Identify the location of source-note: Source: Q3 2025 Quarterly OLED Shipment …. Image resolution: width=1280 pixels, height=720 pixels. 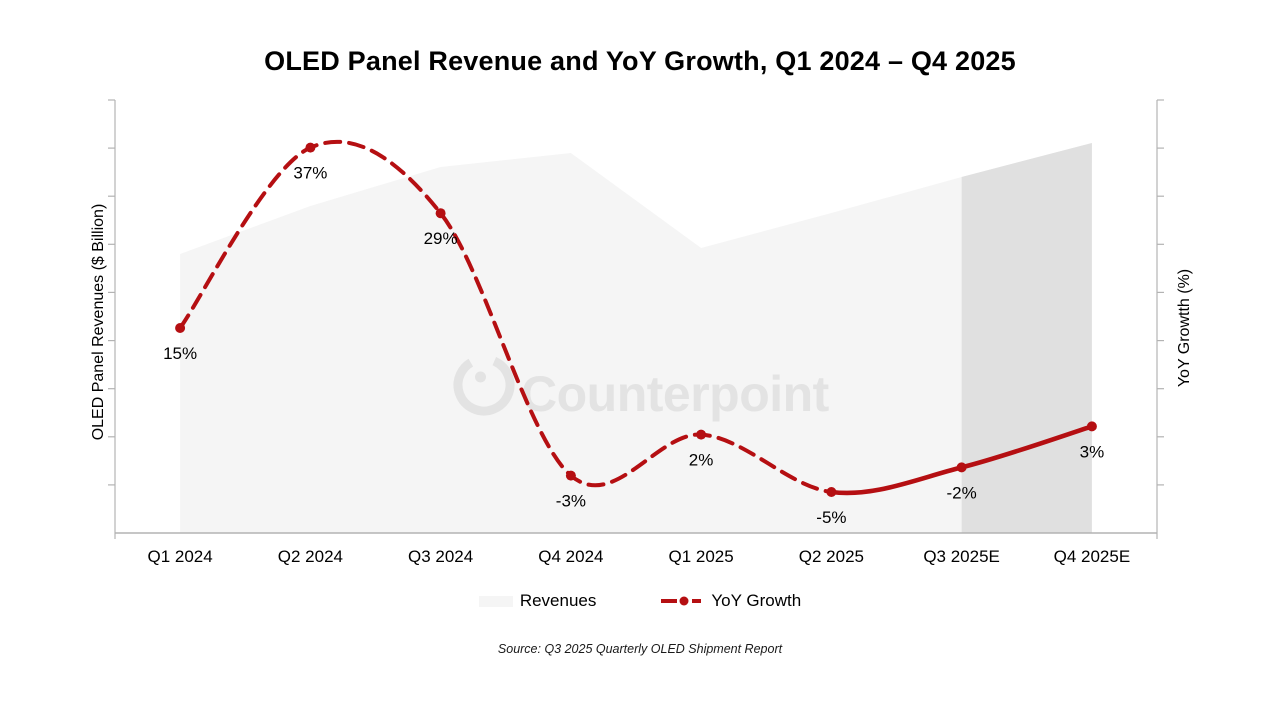
(640, 649).